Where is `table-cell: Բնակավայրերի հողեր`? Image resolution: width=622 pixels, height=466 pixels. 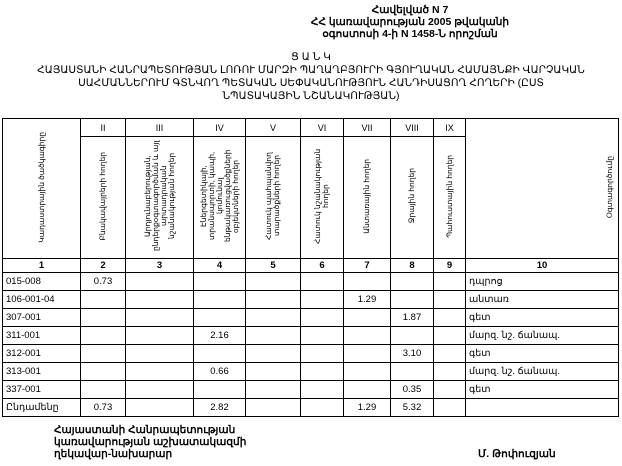
table-cell: Բնակավայրերի հողեր is located at coordinates (103, 197).